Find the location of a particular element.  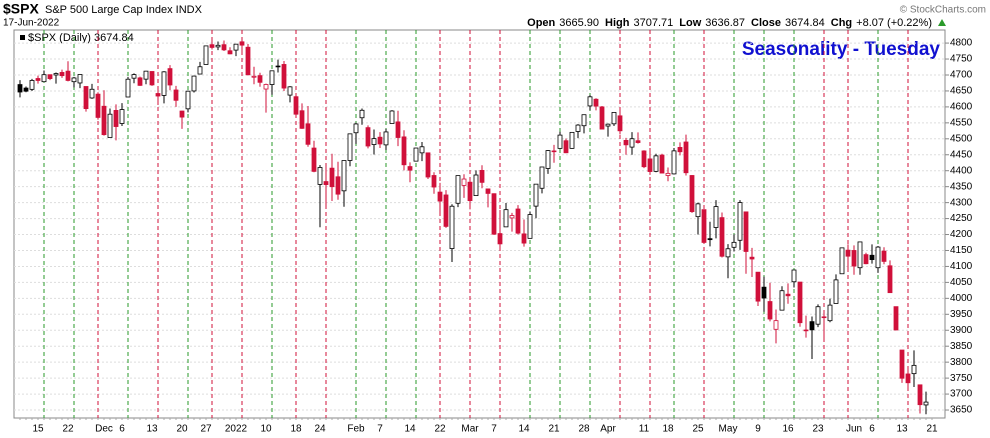

copyright: © StockCharts.com is located at coordinates (943, 10).